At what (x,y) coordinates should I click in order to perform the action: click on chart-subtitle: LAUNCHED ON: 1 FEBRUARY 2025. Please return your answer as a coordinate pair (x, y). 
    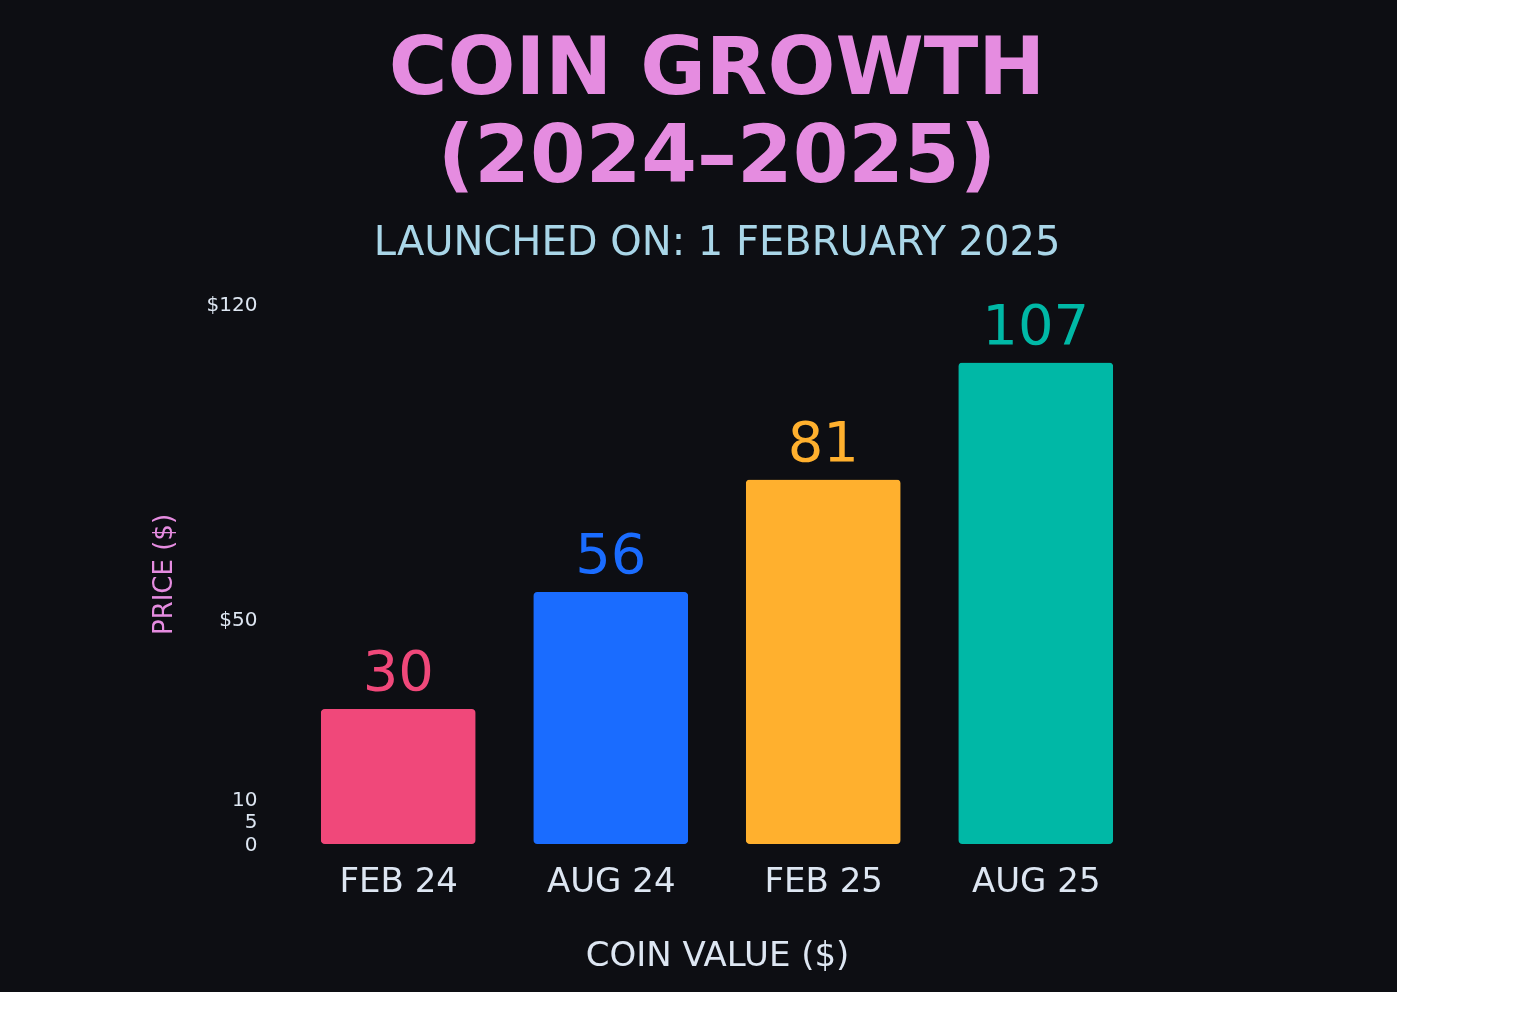
    Looking at the image, I should click on (717, 241).